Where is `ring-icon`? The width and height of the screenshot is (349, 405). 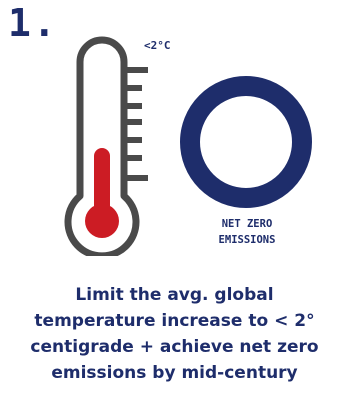
ring-icon is located at coordinates (246, 142).